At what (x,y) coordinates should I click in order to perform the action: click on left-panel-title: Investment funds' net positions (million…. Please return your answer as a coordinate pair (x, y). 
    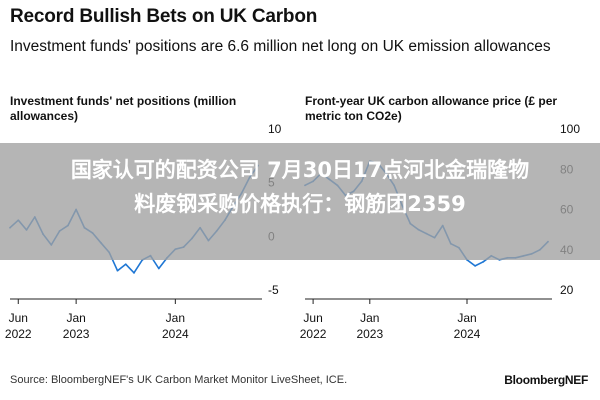
    Looking at the image, I should click on (123, 108).